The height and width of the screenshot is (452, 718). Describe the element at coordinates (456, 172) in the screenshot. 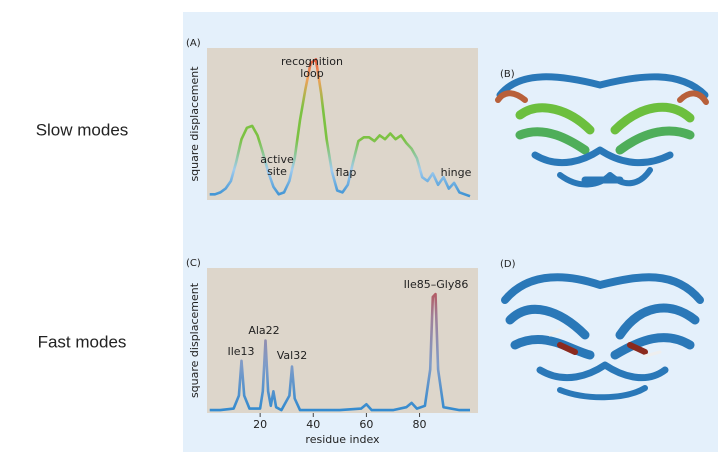

I see `annotation: hinge` at that location.